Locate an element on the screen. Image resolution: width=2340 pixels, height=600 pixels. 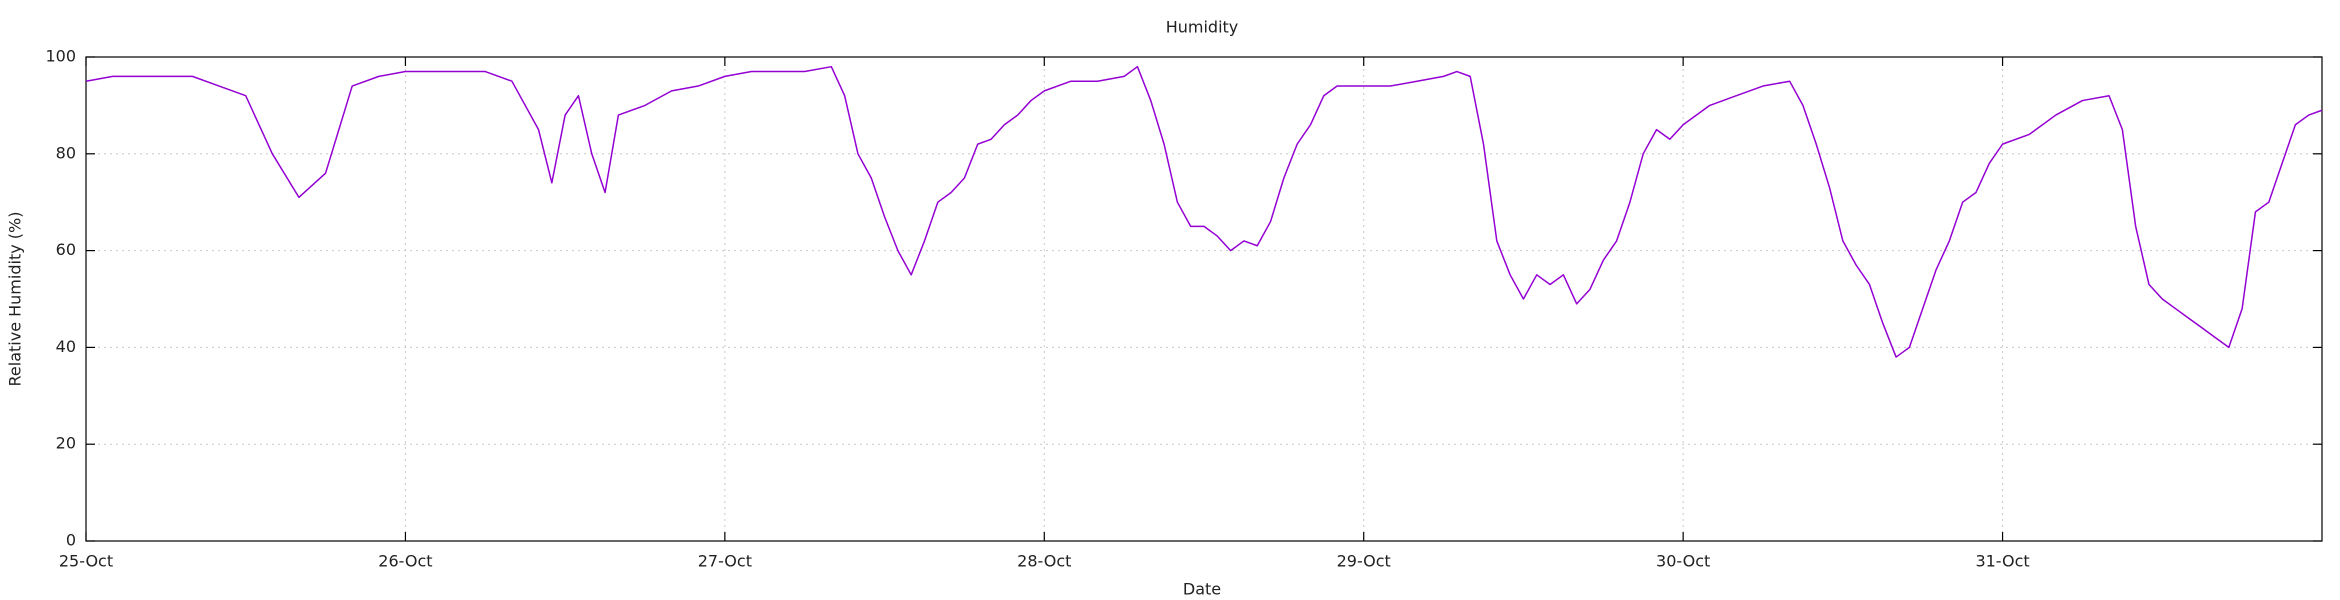
chart-title: Humidity is located at coordinates (1202, 27).